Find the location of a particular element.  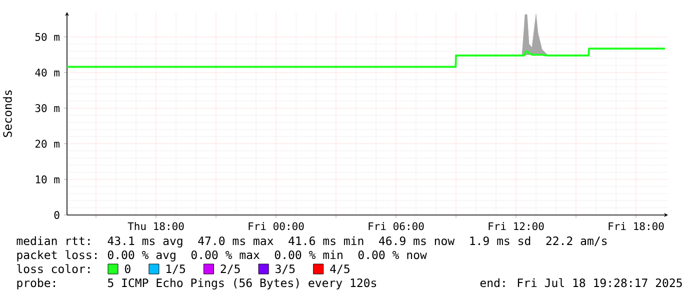

x-tick-label: Fri 00:00 is located at coordinates (276, 226).